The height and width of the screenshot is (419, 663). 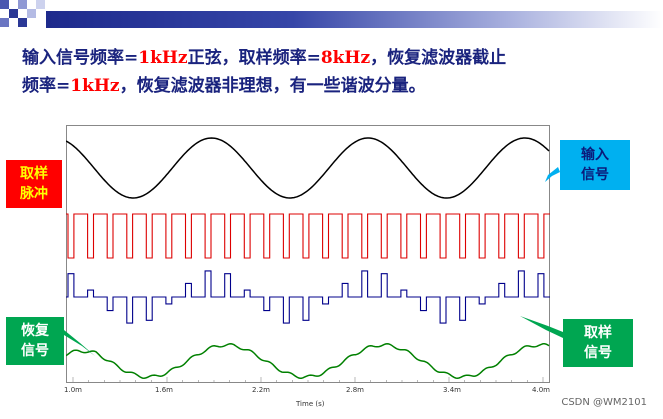 What do you see at coordinates (34, 184) in the screenshot?
I see `sampling-pulse-label: 取样 脉冲` at bounding box center [34, 184].